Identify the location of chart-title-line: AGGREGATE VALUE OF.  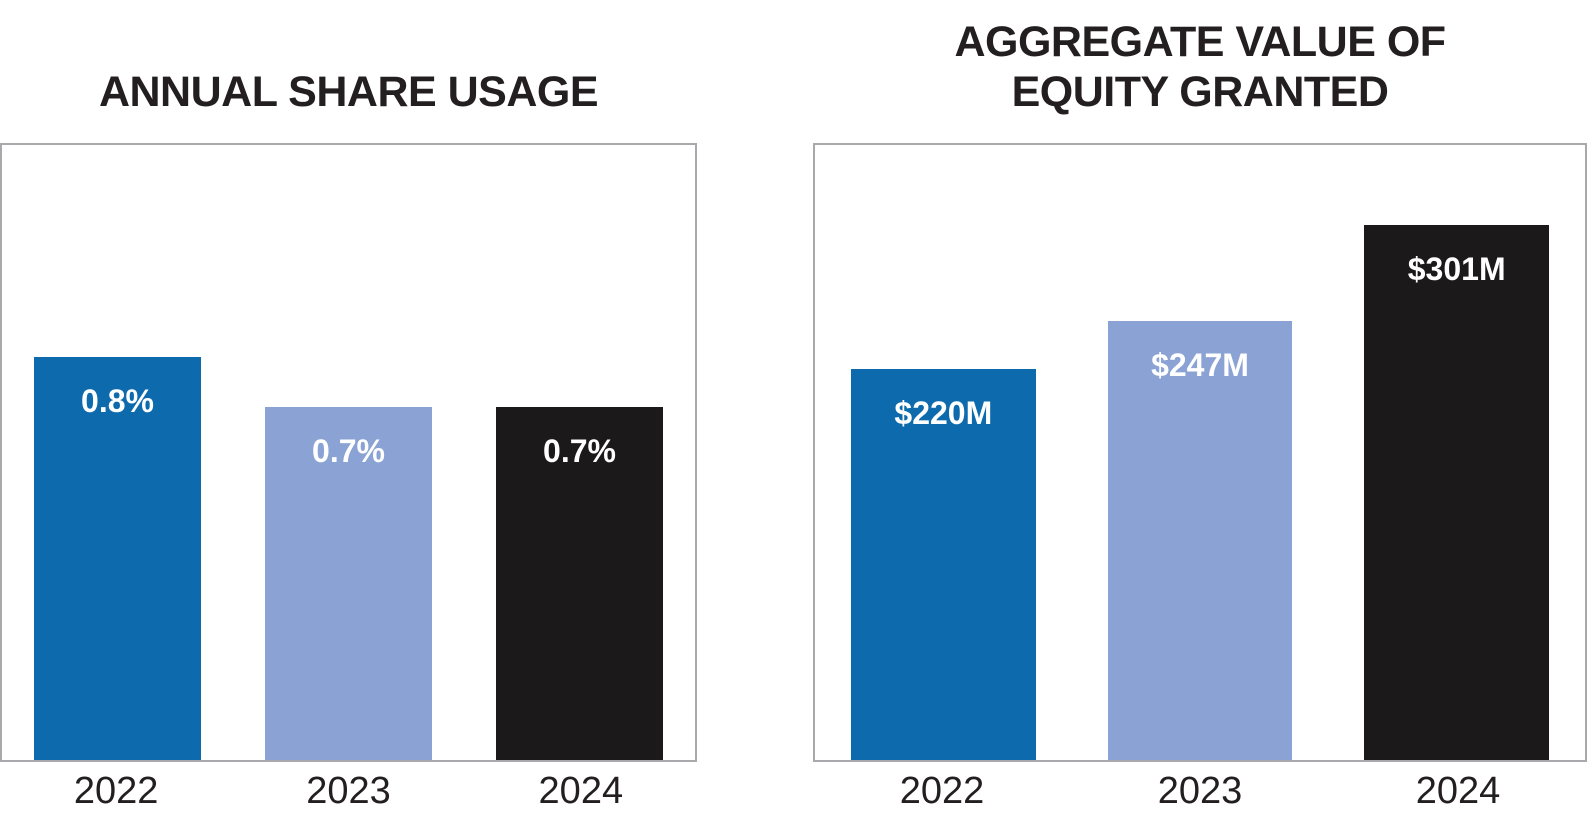
(1200, 42).